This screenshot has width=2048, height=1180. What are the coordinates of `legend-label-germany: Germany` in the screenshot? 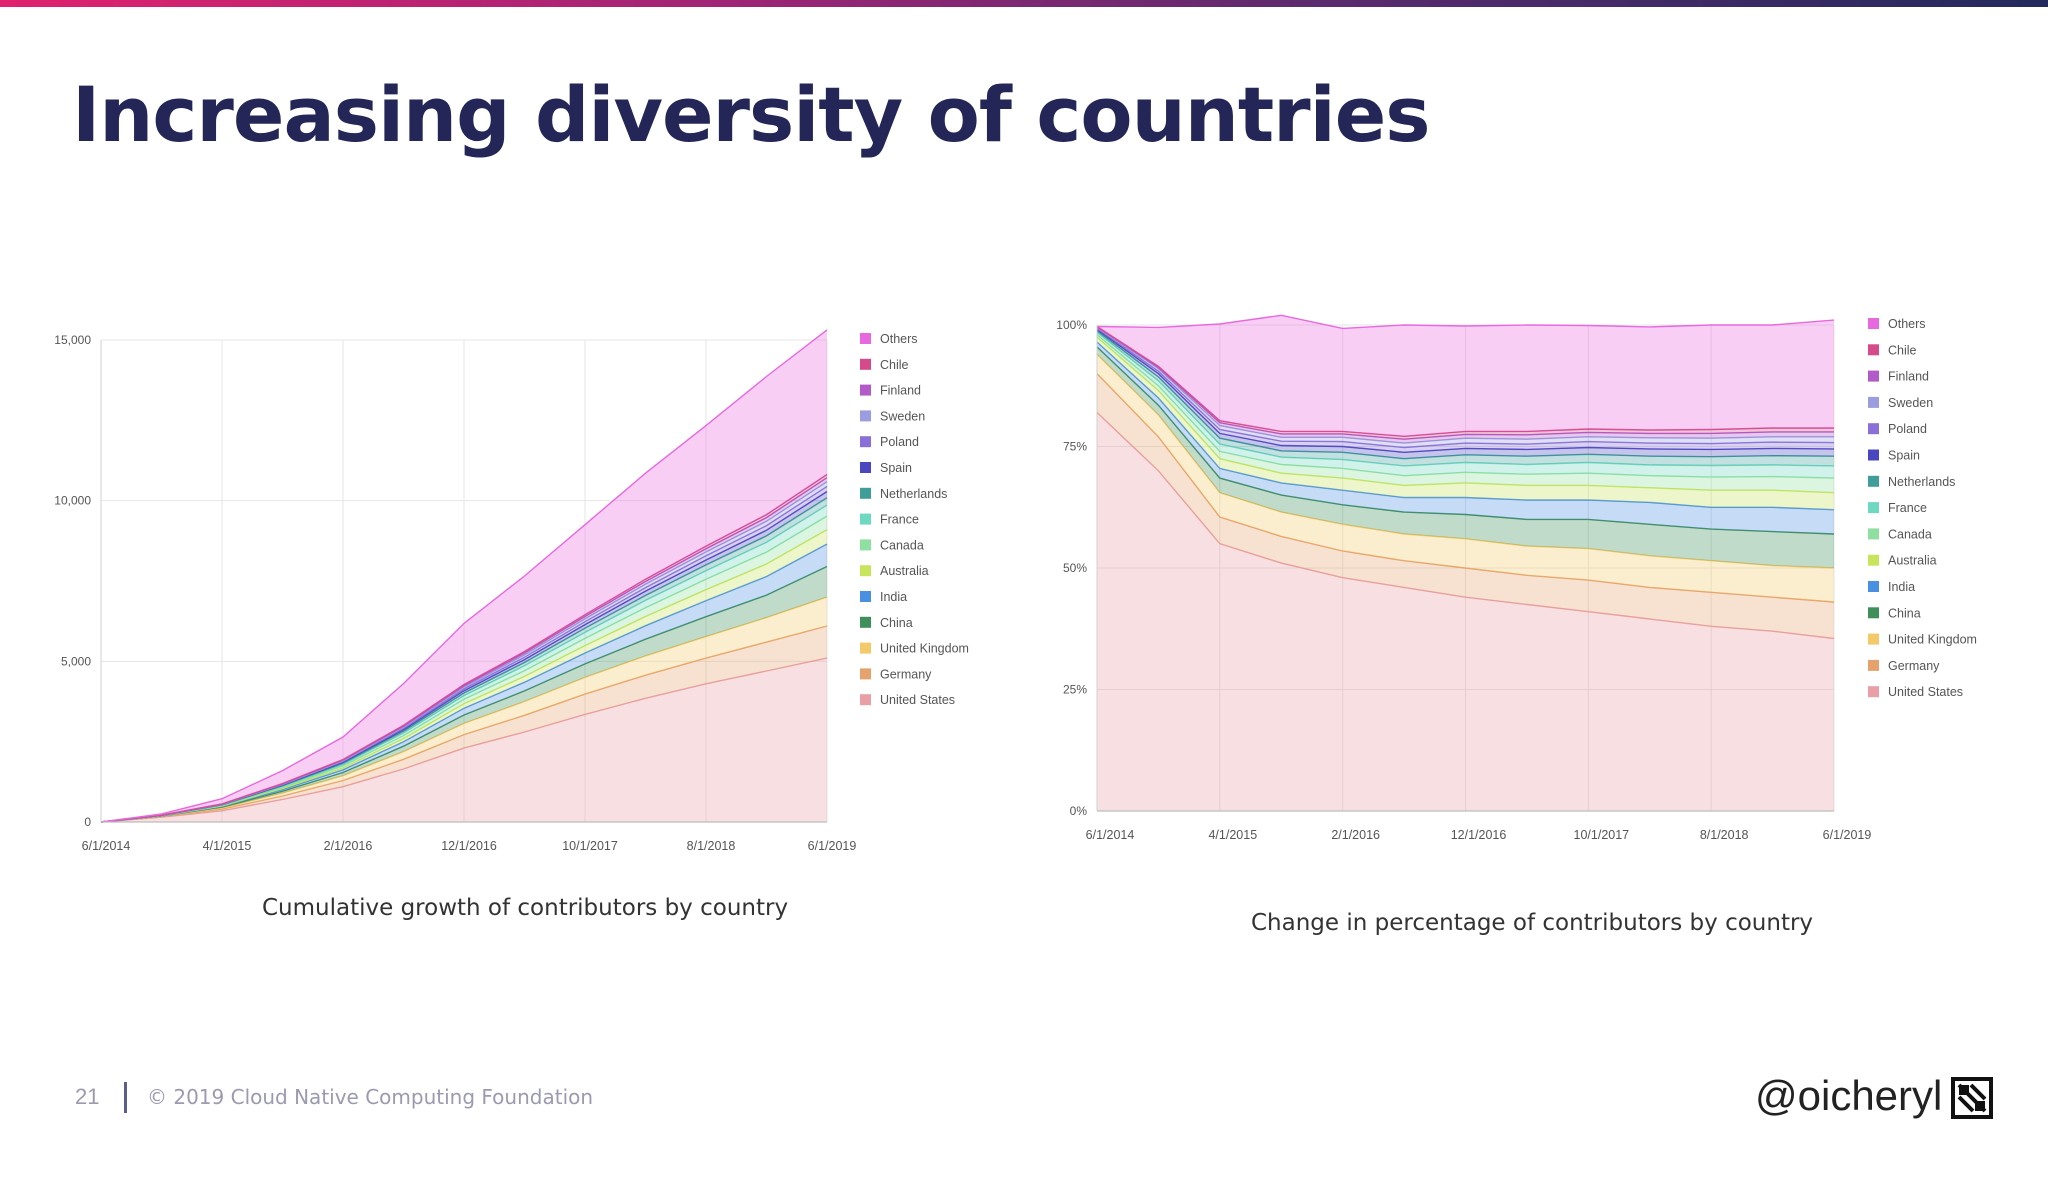 It's located at (906, 674).